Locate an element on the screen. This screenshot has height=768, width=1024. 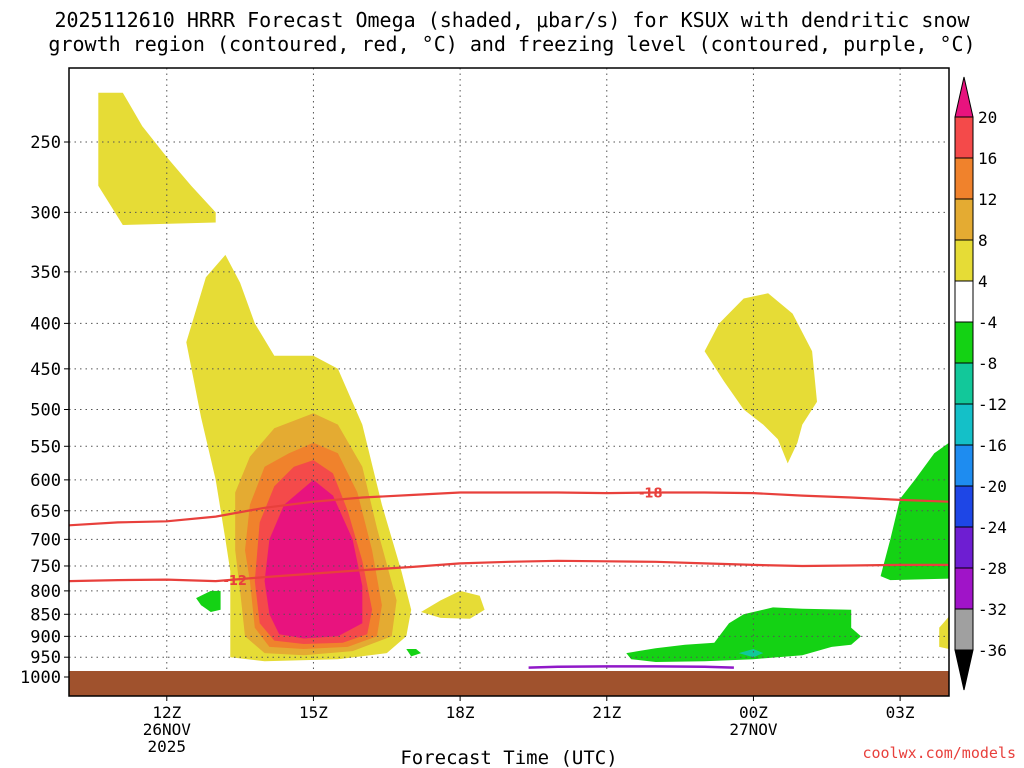
colorbar-label: 4 is located at coordinates (983, 281).